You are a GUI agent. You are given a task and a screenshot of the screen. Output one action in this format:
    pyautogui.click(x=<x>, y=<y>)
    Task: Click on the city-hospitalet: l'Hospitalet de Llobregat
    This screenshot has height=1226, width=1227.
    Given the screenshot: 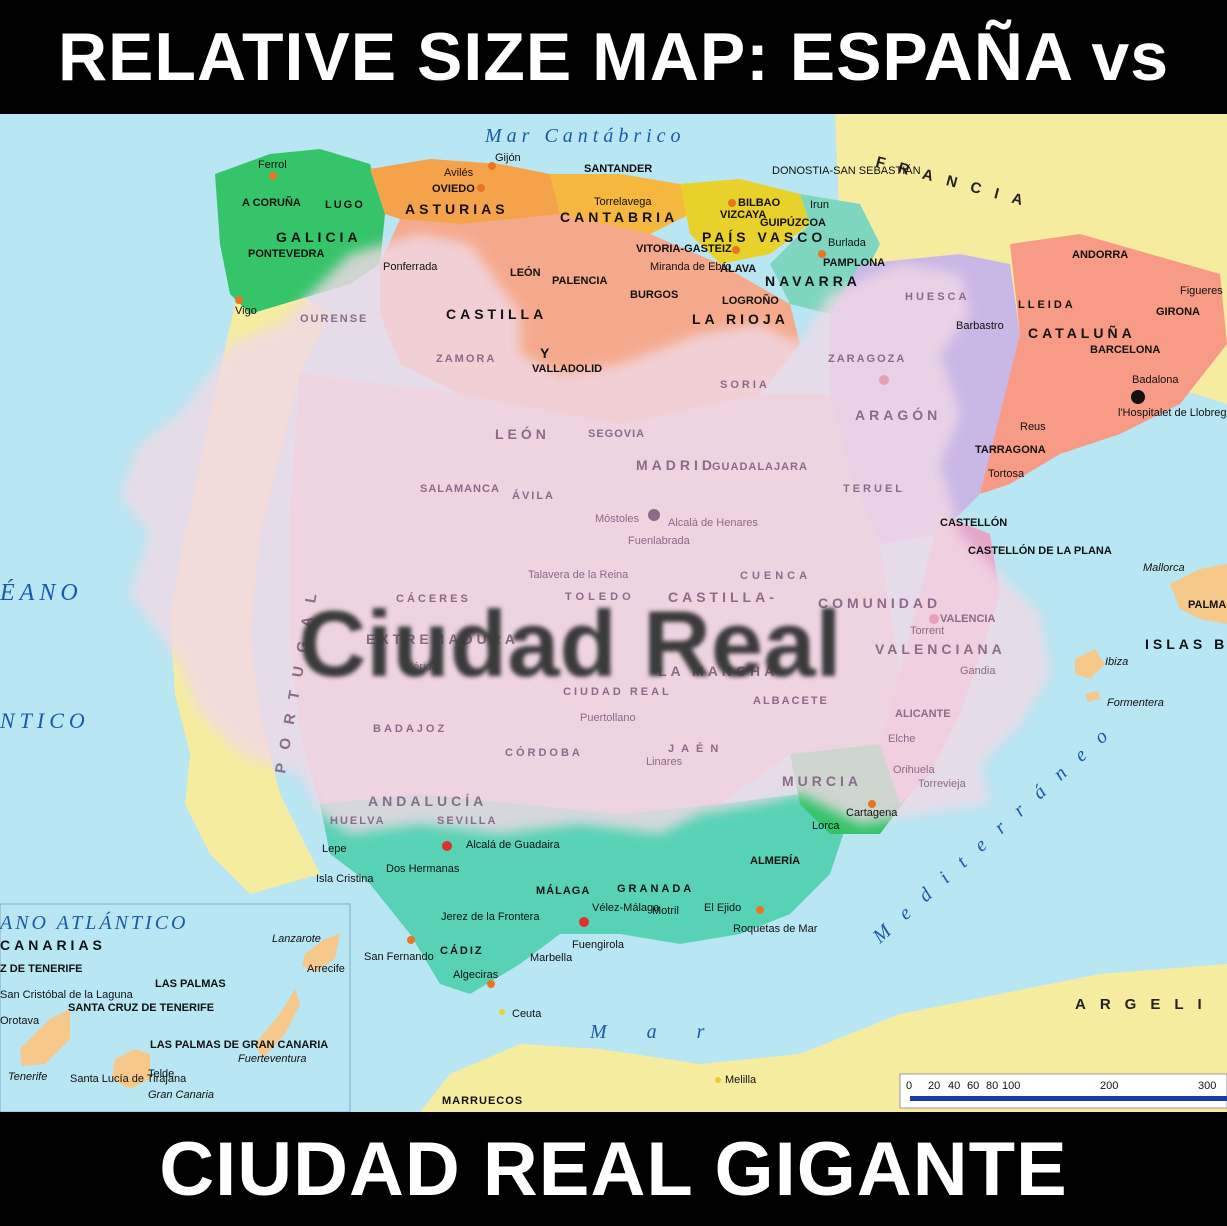 What is the action you would take?
    pyautogui.click(x=1172, y=413)
    